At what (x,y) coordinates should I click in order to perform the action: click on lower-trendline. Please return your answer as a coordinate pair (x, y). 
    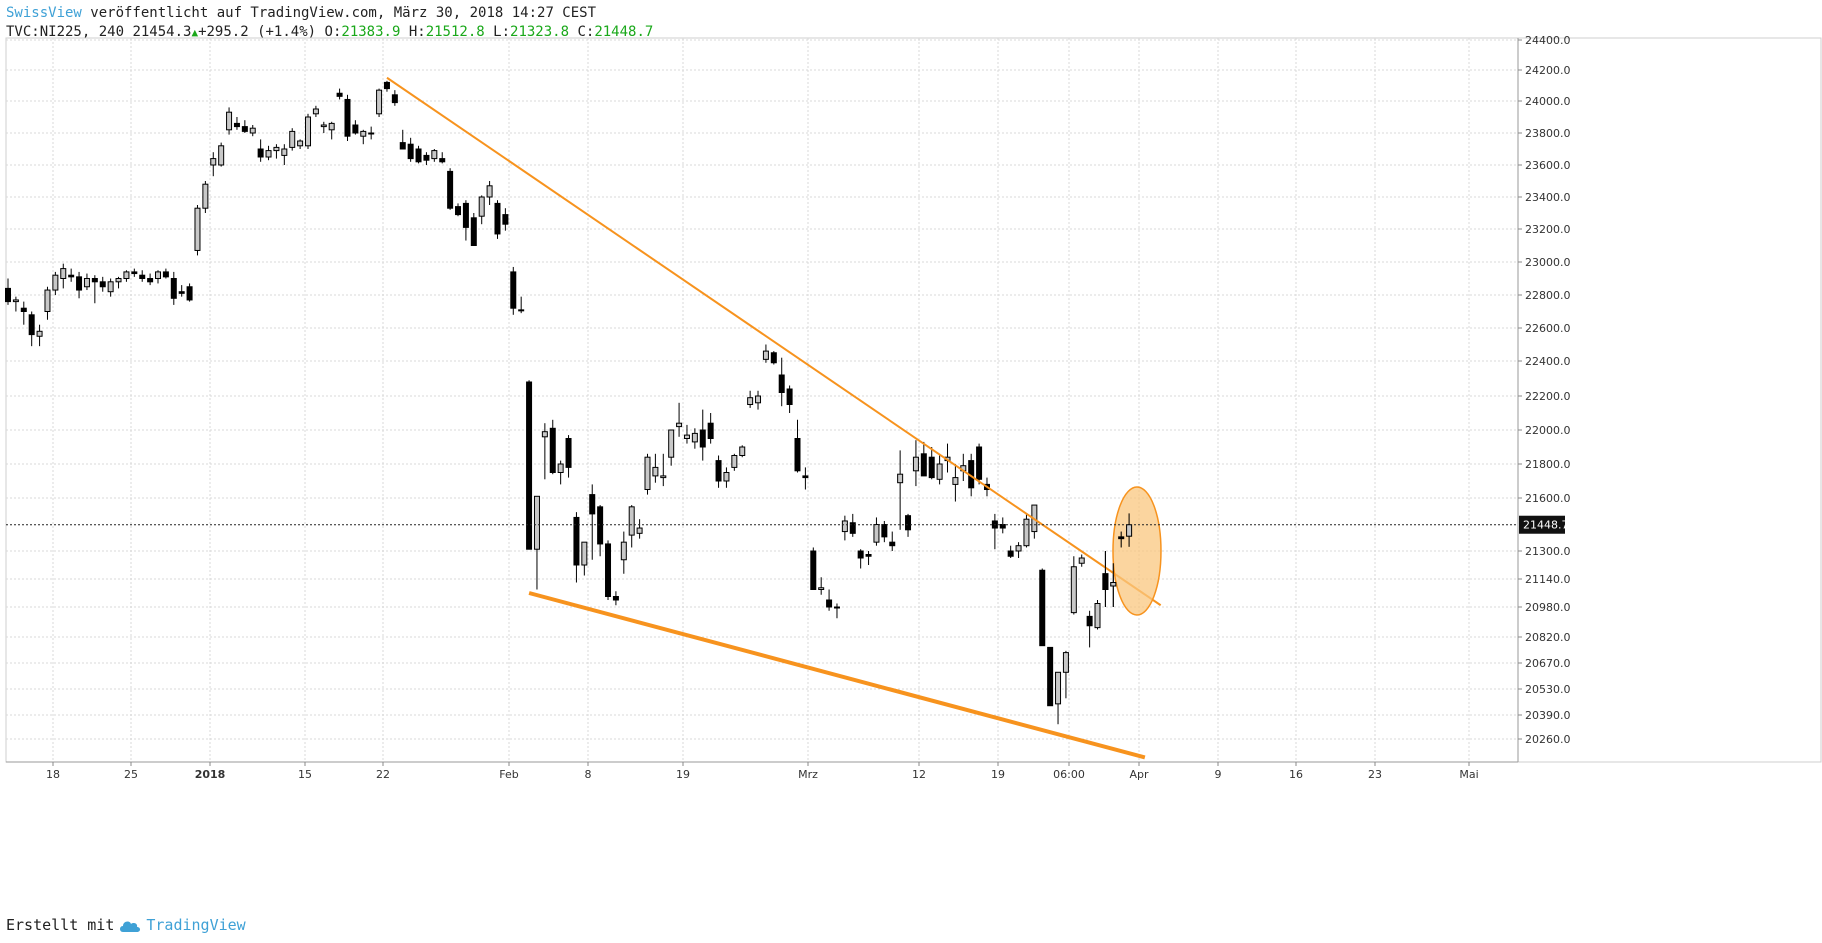
    Looking at the image, I should click on (837, 675).